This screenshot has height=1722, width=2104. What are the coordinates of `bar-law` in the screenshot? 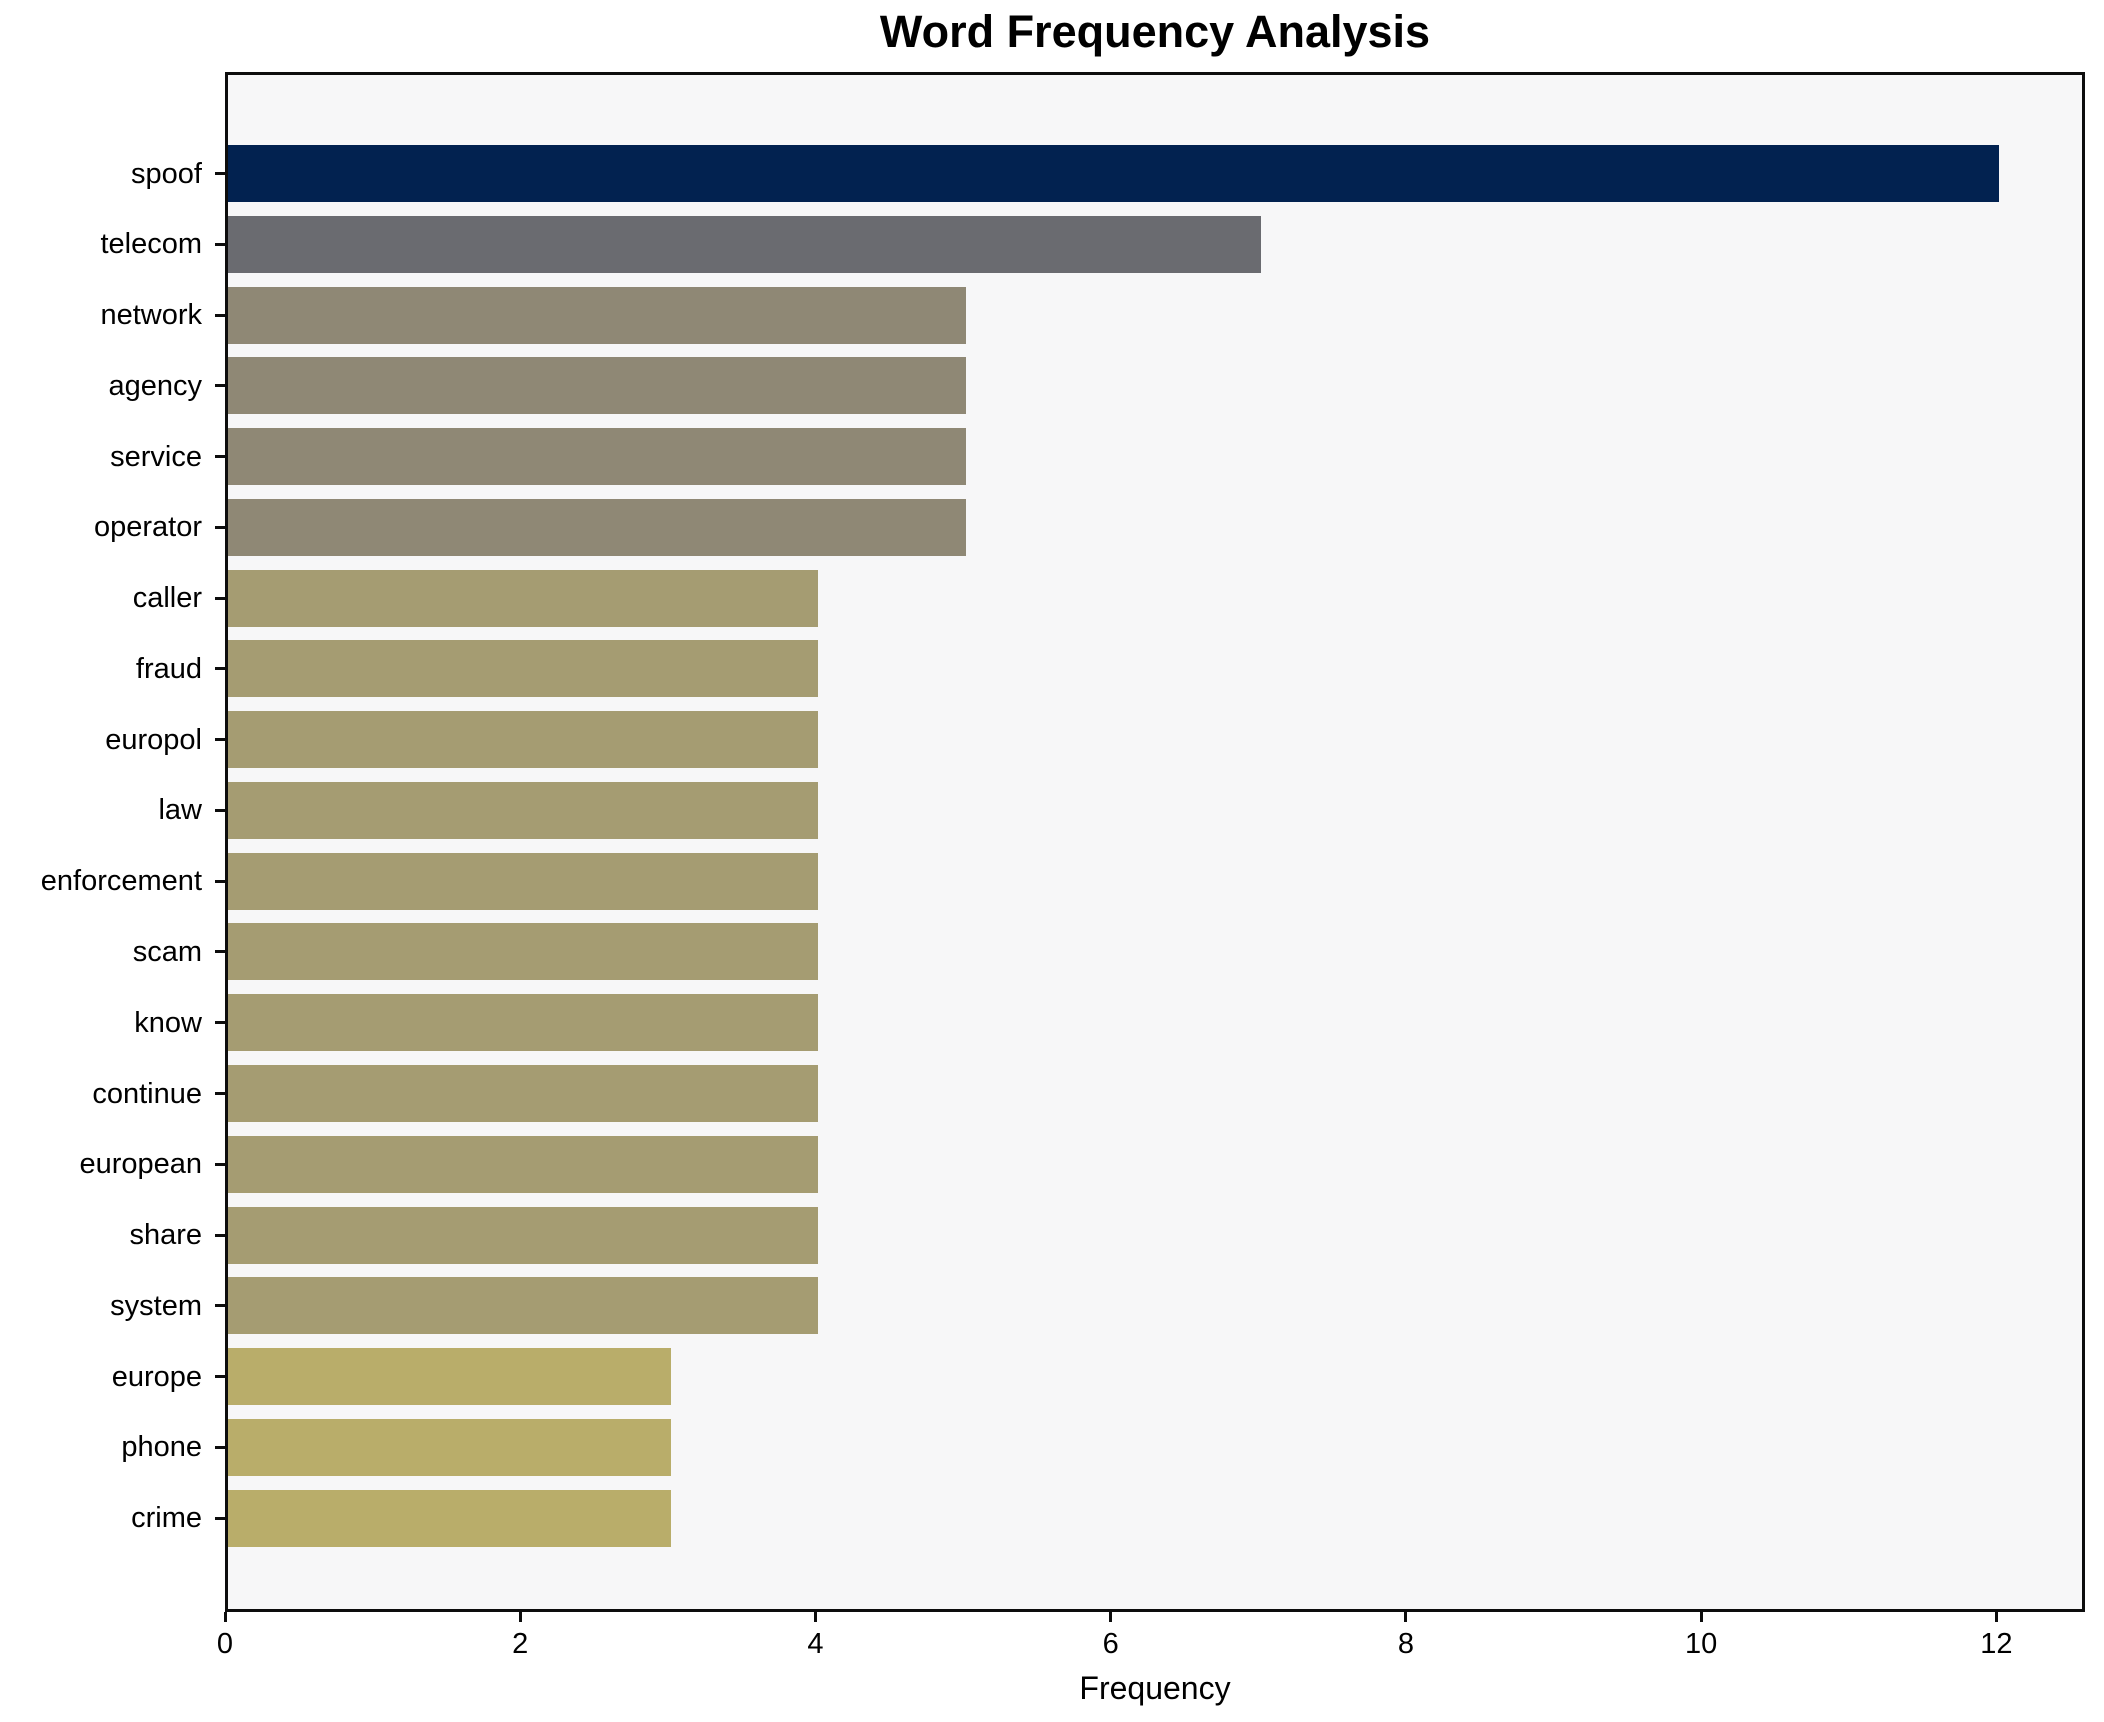 It's located at (523, 810).